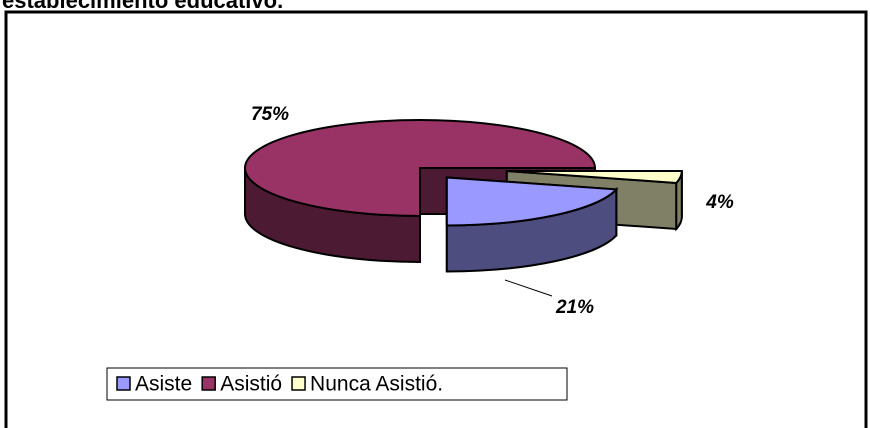  What do you see at coordinates (376, 384) in the screenshot?
I see `legend-label: Nunca Asistió.` at bounding box center [376, 384].